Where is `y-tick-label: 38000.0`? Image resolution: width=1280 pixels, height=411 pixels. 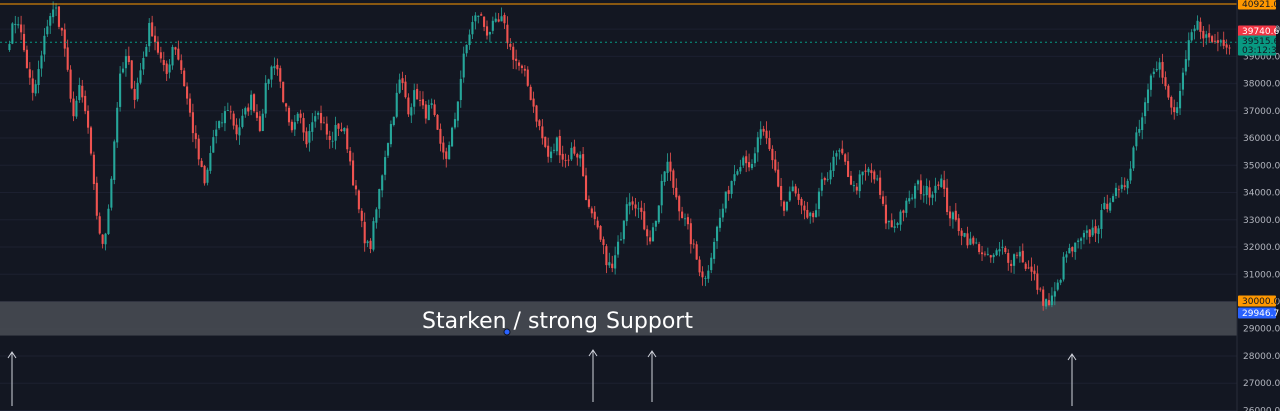 y-tick-label: 38000.0 is located at coordinates (1261, 85).